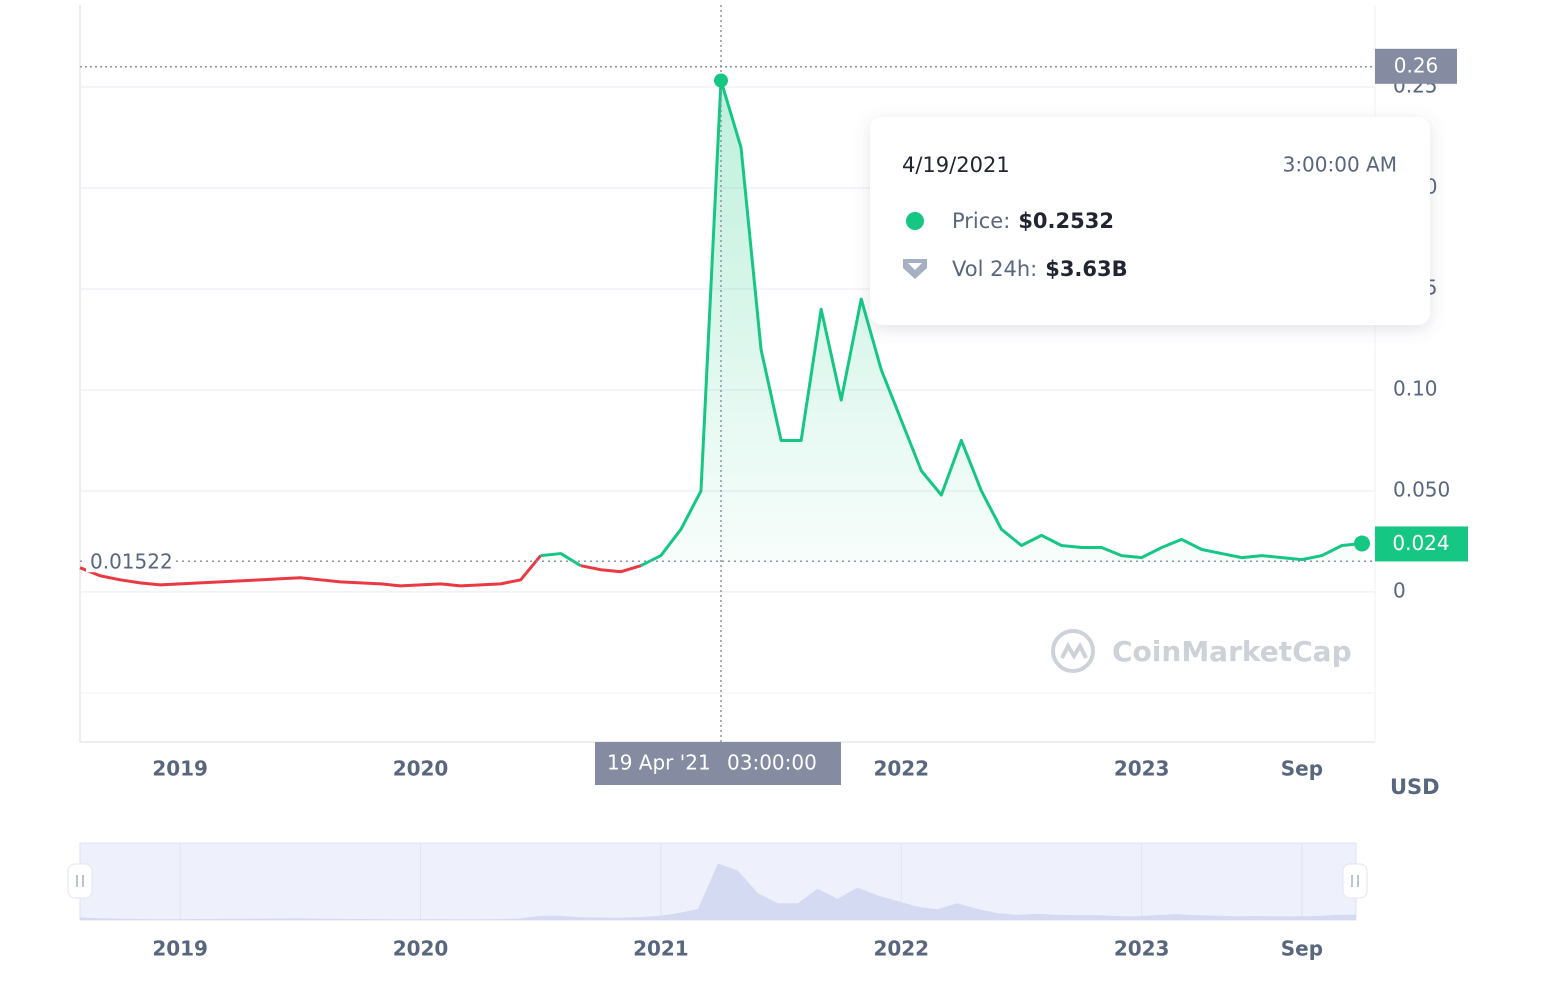  What do you see at coordinates (1142, 769) in the screenshot?
I see `x-tick-label: 2023` at bounding box center [1142, 769].